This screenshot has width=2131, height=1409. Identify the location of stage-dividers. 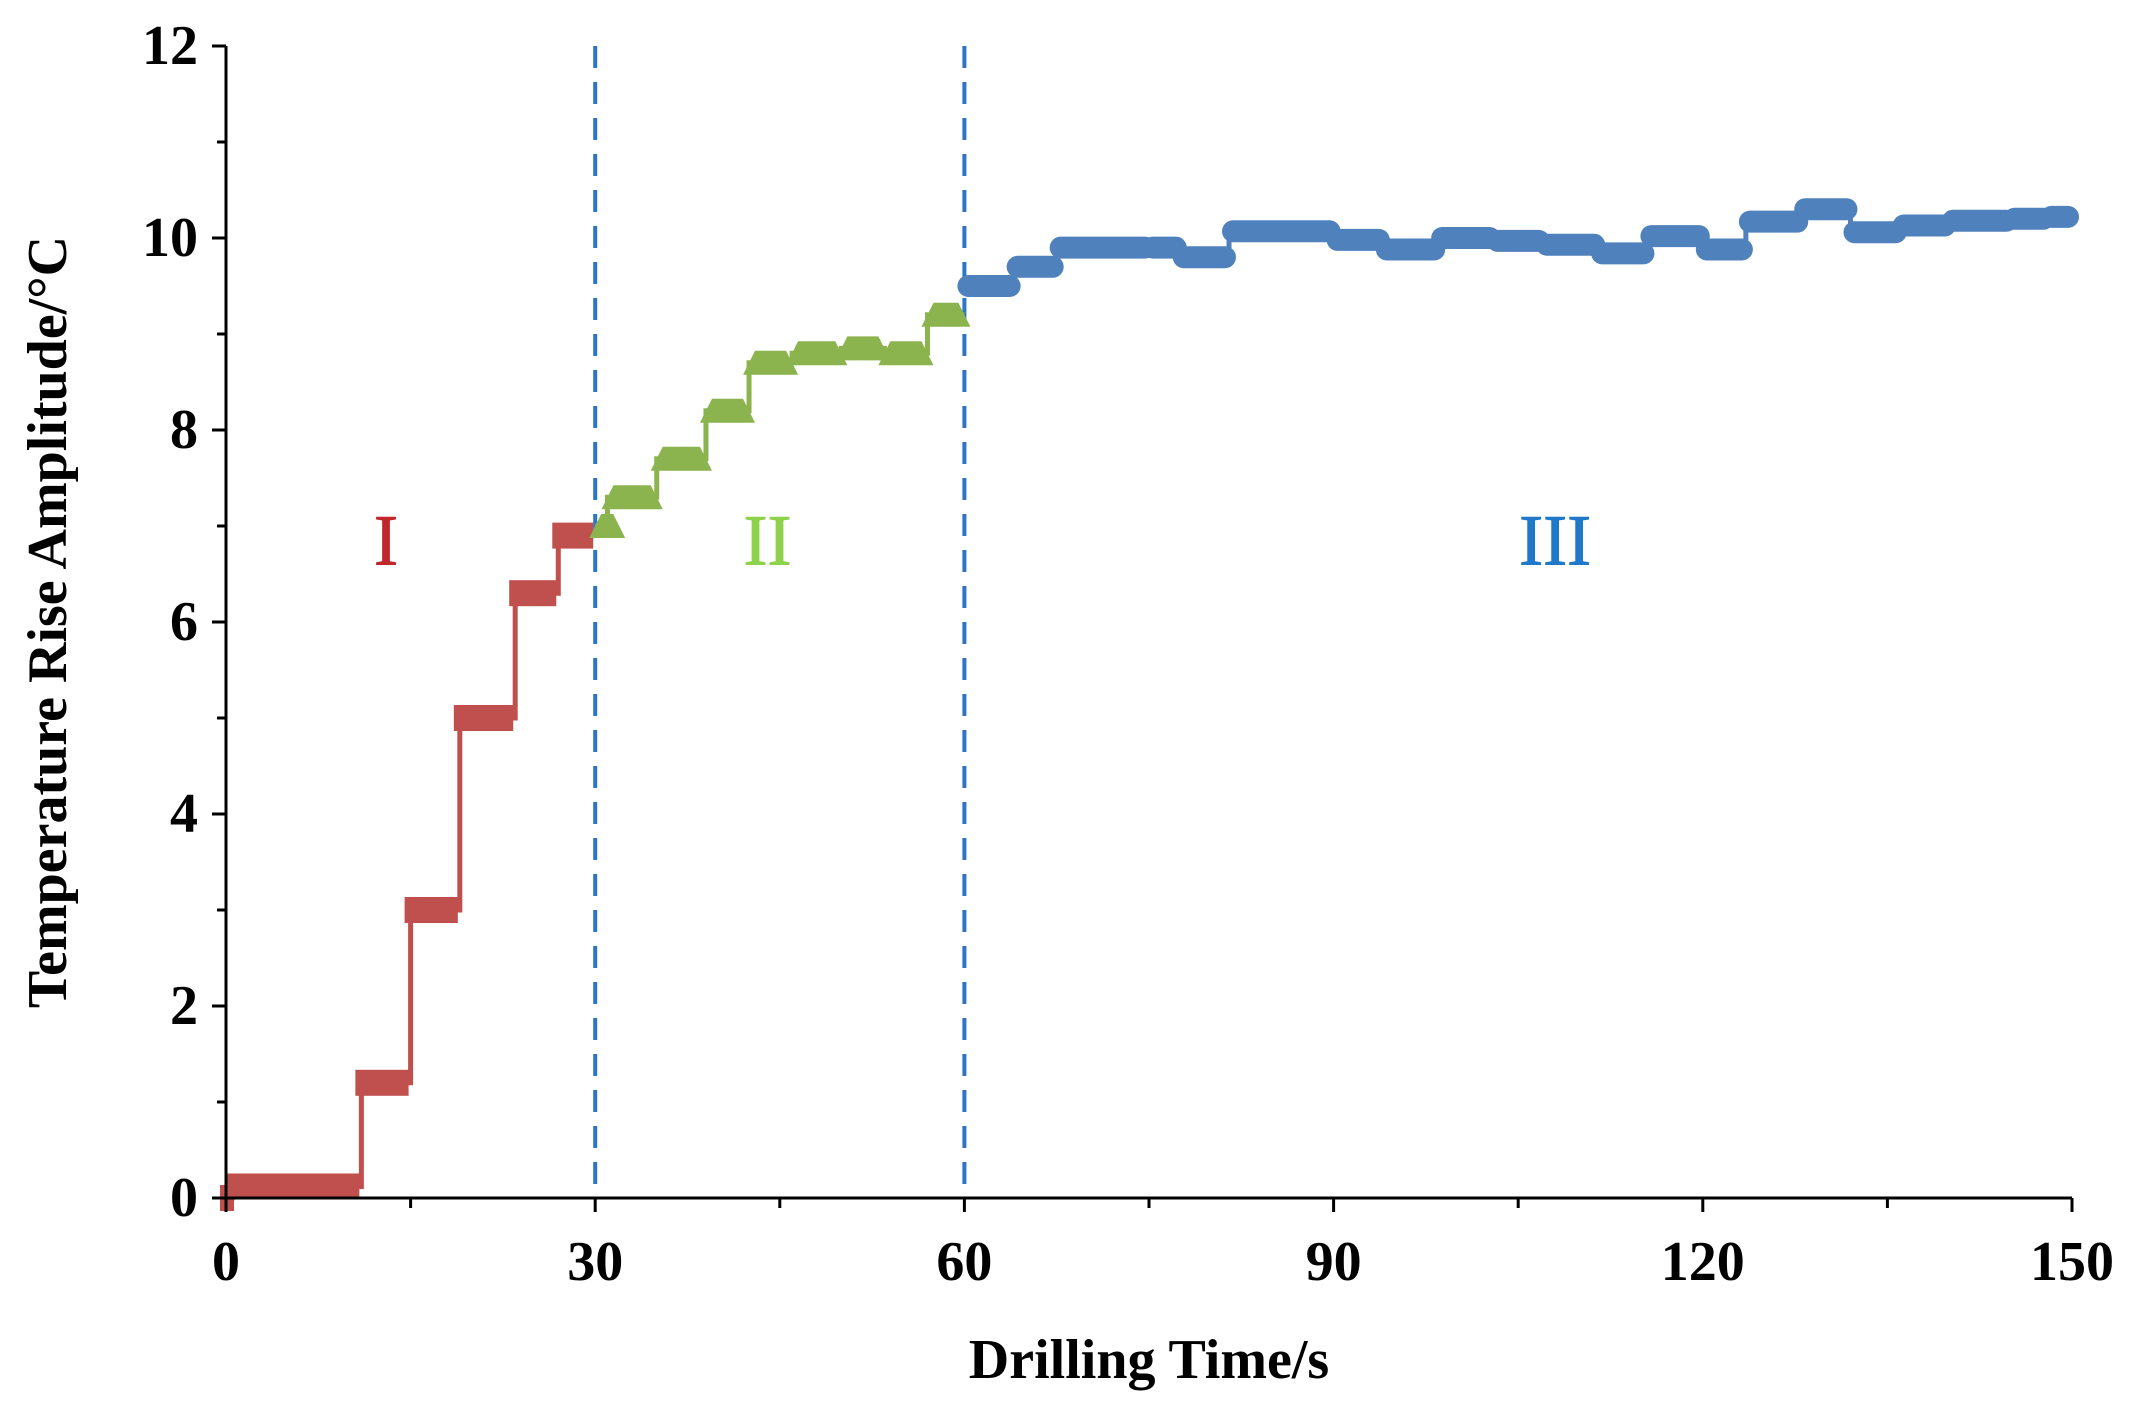
(780, 622).